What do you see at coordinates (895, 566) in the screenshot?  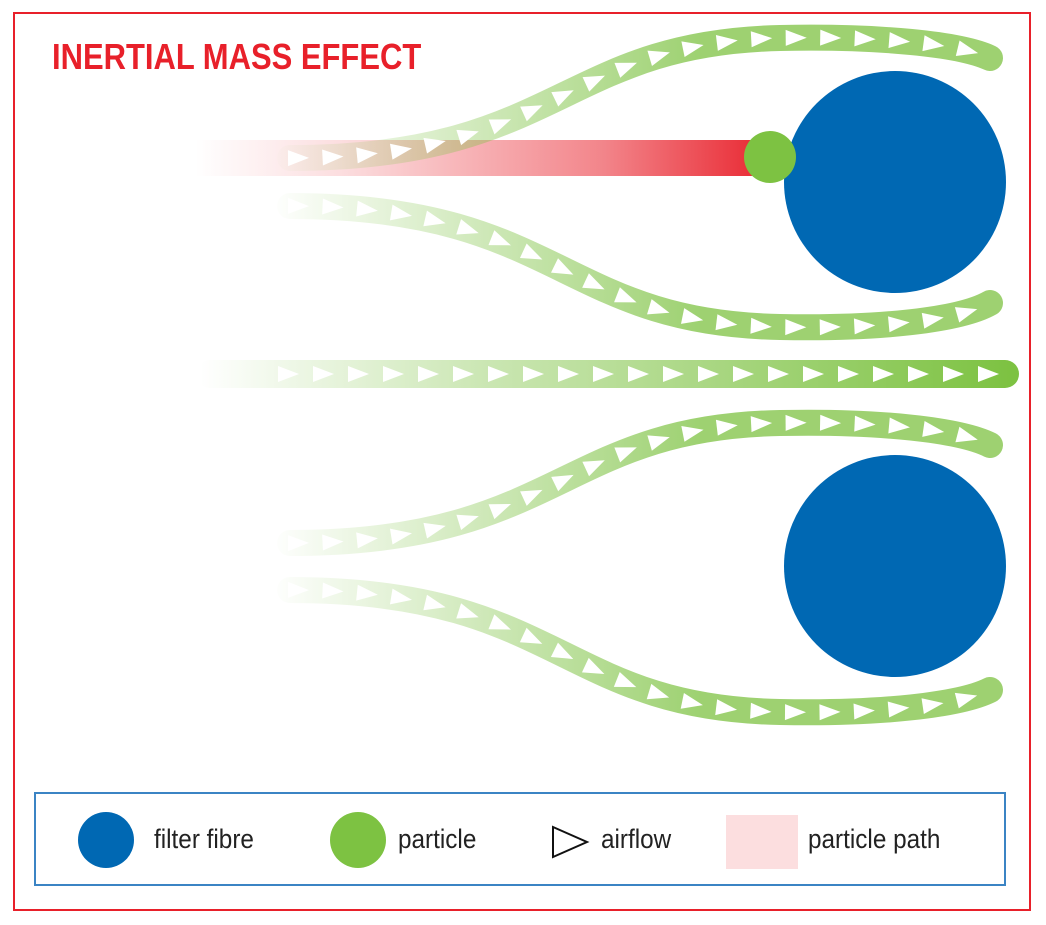 I see `filter-fibre-bottom` at bounding box center [895, 566].